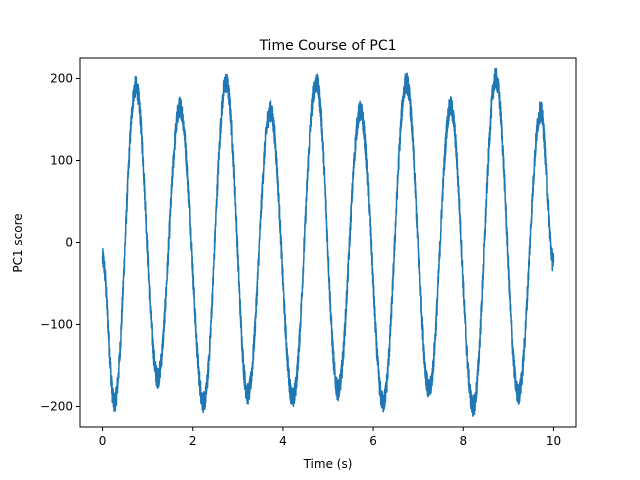  What do you see at coordinates (327, 46) in the screenshot?
I see `chart-title: Time Course of PC1` at bounding box center [327, 46].